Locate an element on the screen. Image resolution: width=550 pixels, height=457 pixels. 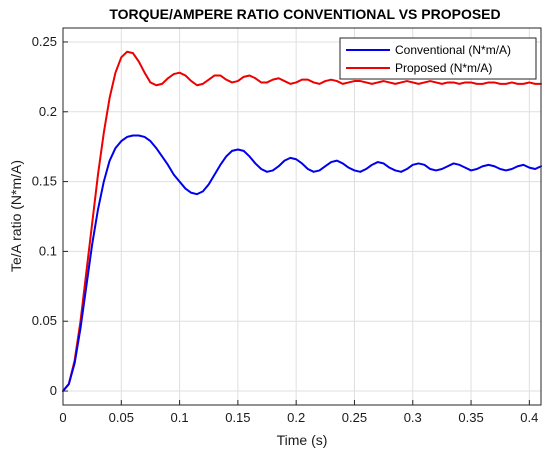
y-tick-label: 0.1 is located at coordinates (48, 250).